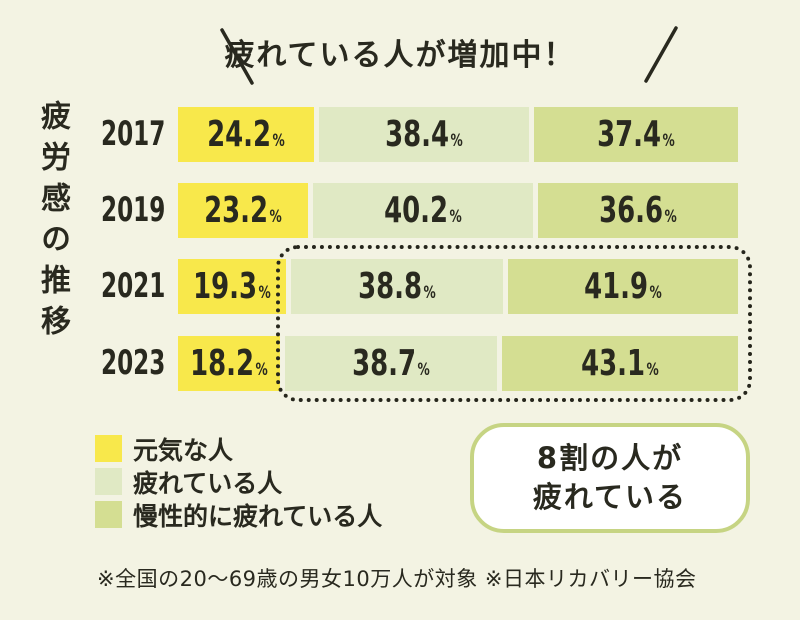 The image size is (800, 620). I want to click on bar-segment: 36.6%, so click(635, 210).